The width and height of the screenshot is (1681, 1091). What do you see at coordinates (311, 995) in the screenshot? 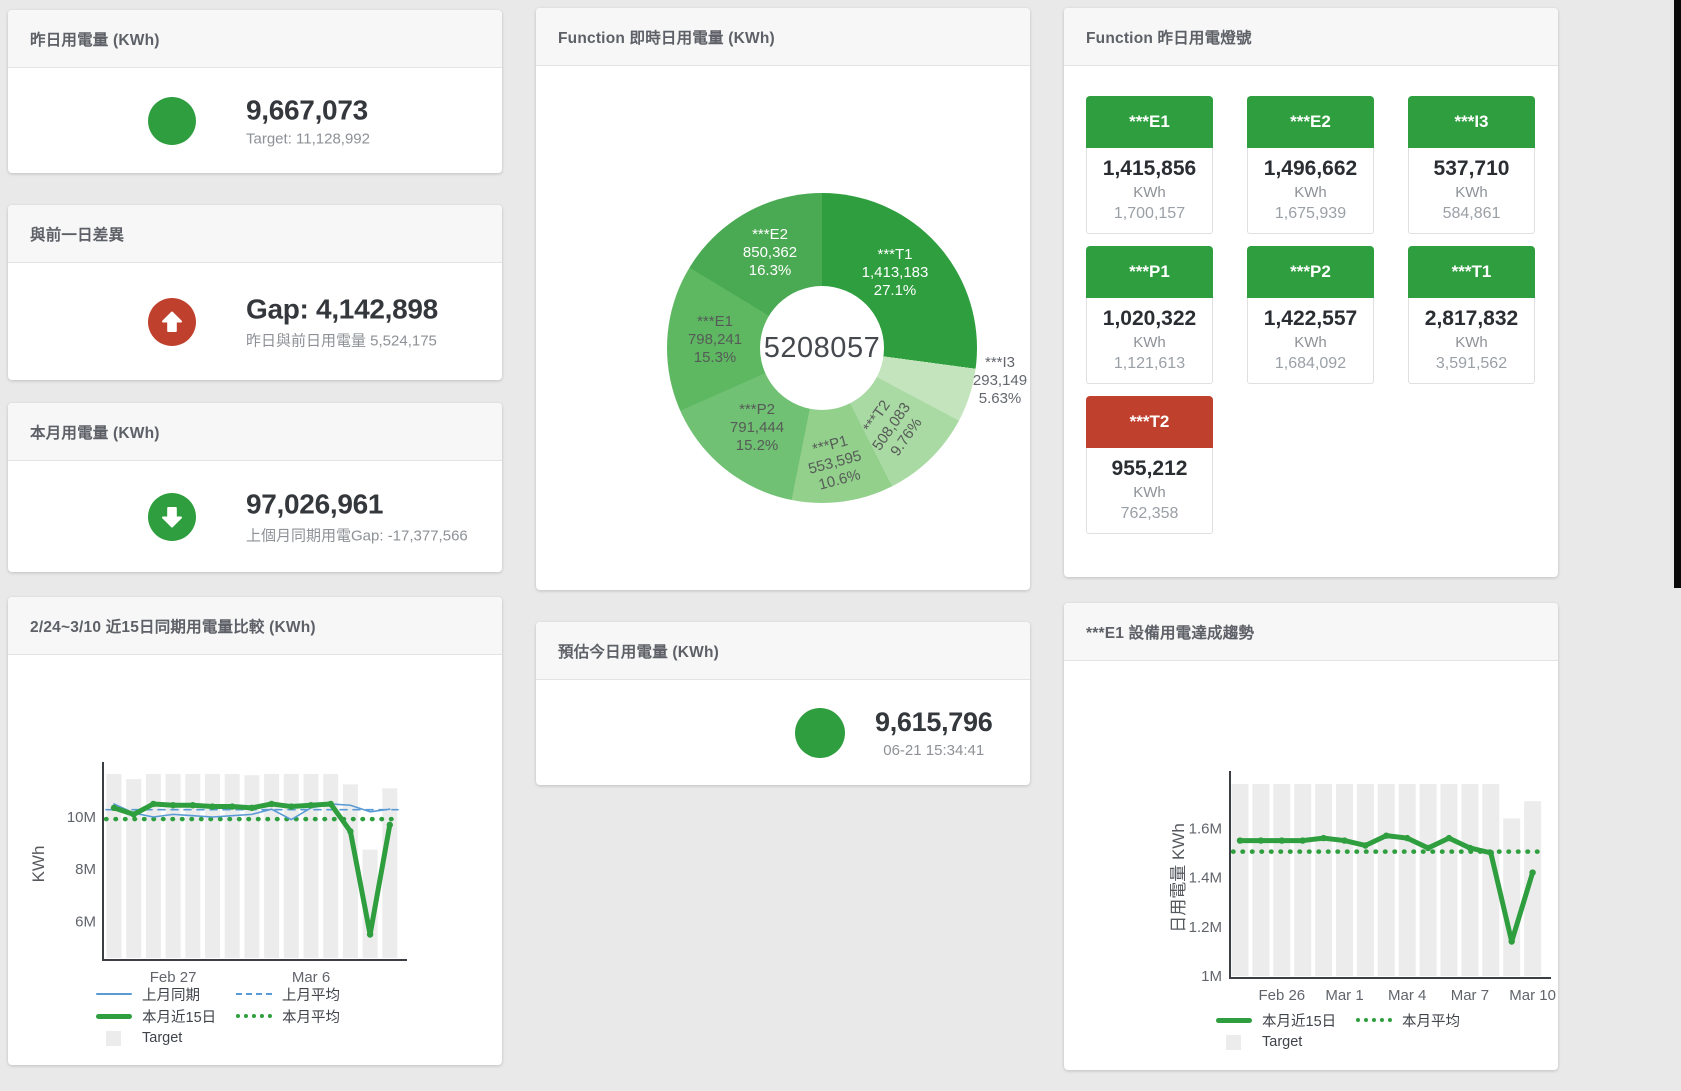
I see `legend-label: 上月平均` at bounding box center [311, 995].